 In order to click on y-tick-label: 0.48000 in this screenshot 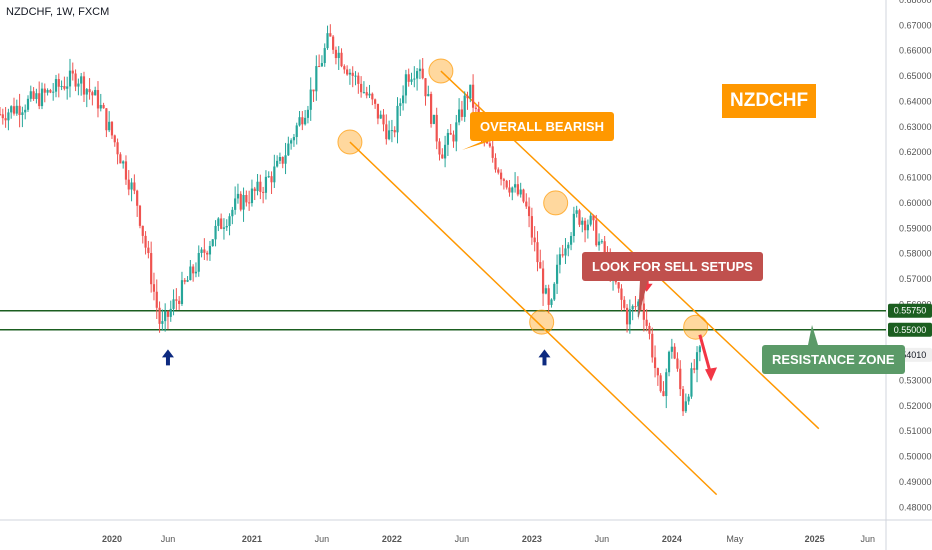, I will do `click(915, 507)`.